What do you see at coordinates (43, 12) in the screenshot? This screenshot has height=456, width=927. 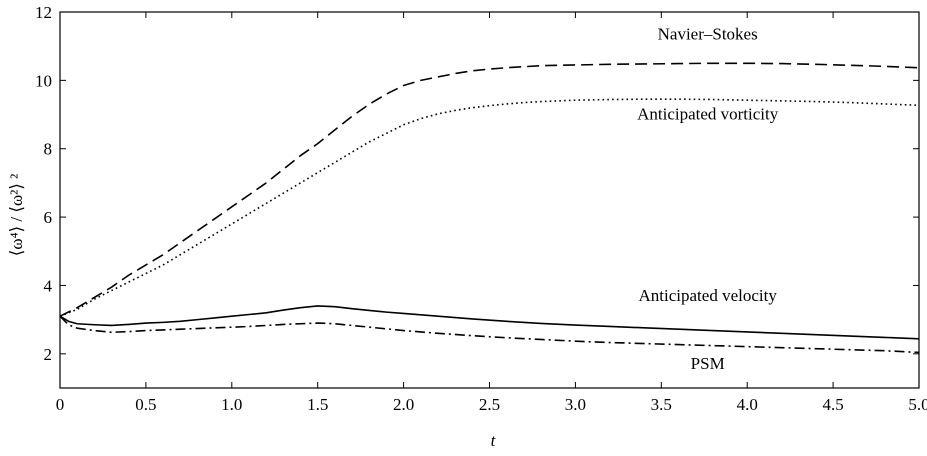 I see `y-tick-label: 12` at bounding box center [43, 12].